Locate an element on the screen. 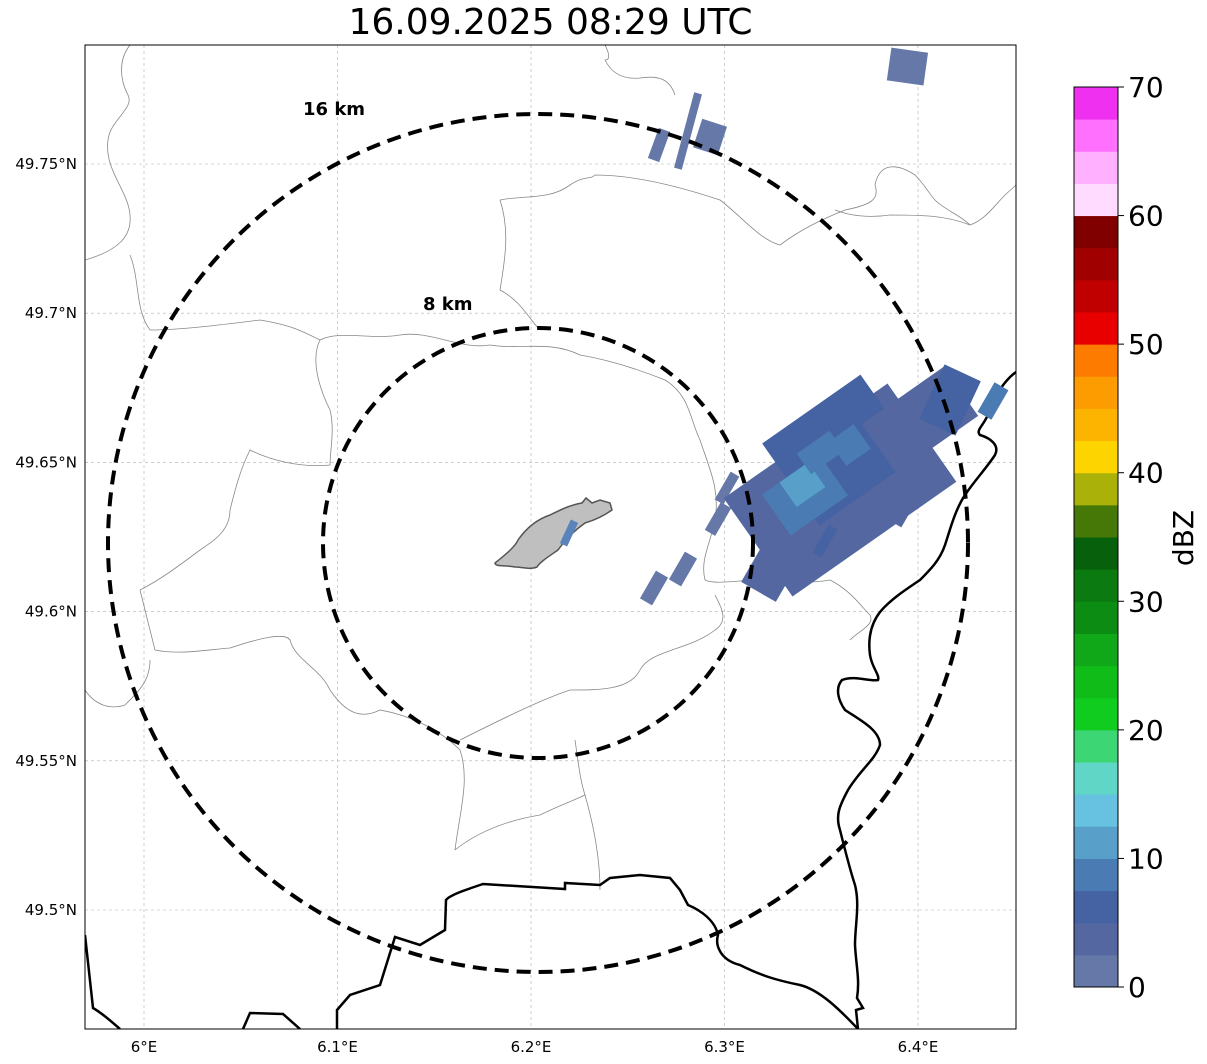 Image resolution: width=1207 pixels, height=1064 pixels. x-tick-labels: 6°E 6.1°E 6.2°E 6.3°E 6.4°E is located at coordinates (535, 1047).